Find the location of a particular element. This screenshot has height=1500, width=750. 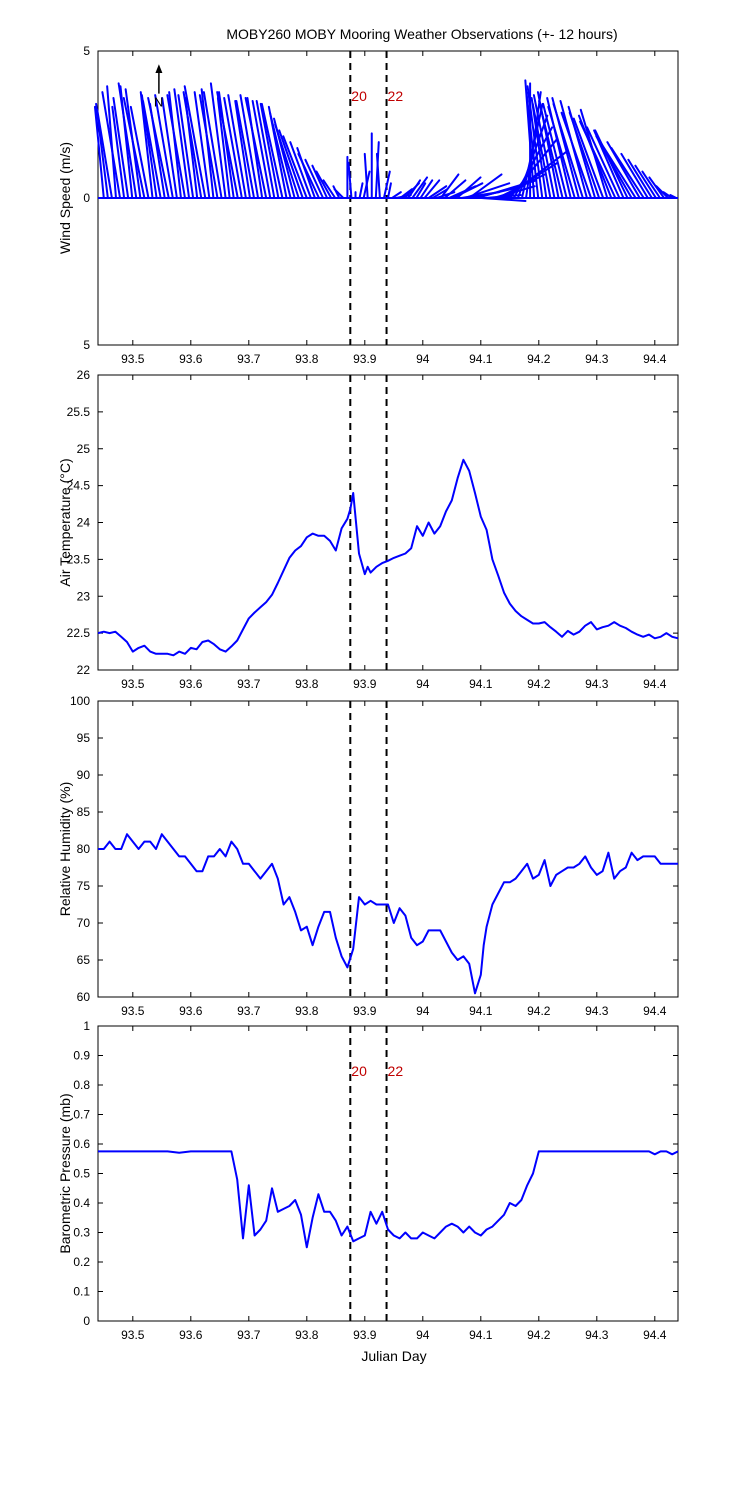

y-axis-label: Barometric Pressure (mb) is located at coordinates (65, 1173).